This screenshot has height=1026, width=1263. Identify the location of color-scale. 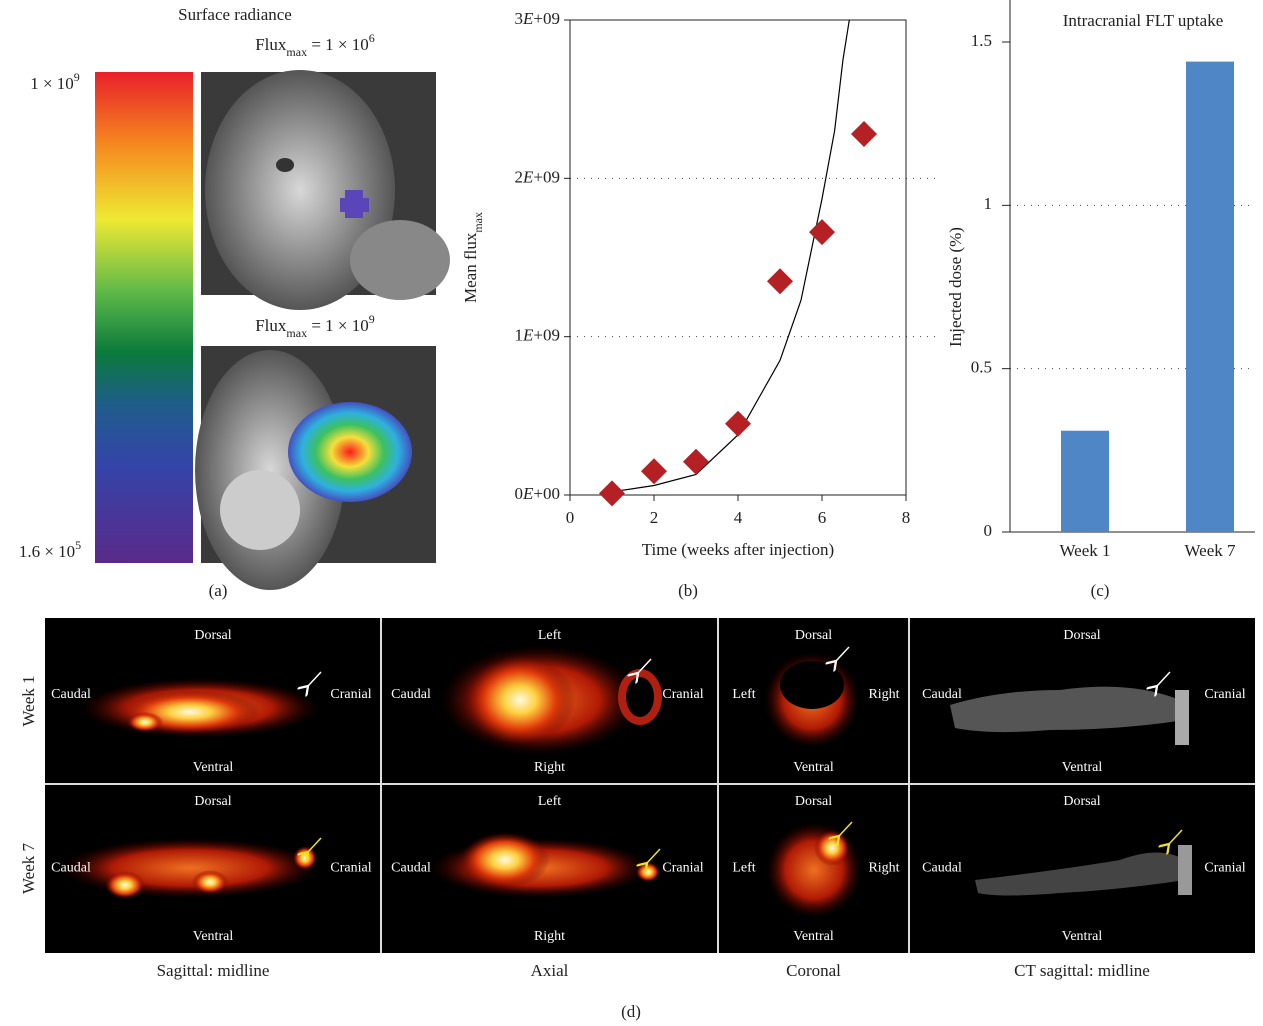
(144, 317).